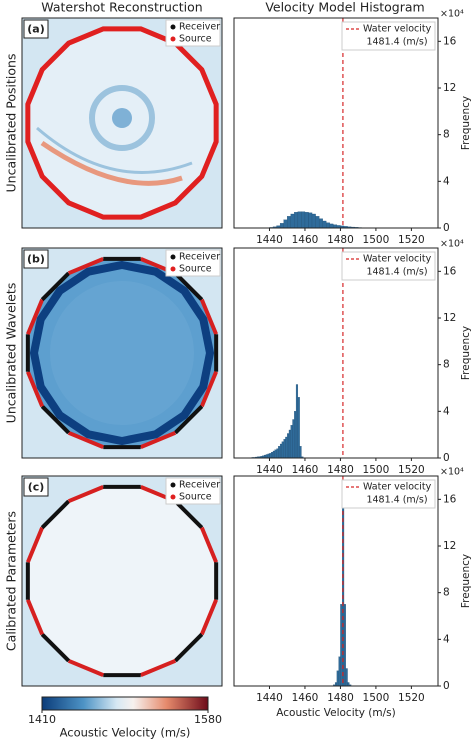  I want to click on panel-label: (c), so click(36, 487).